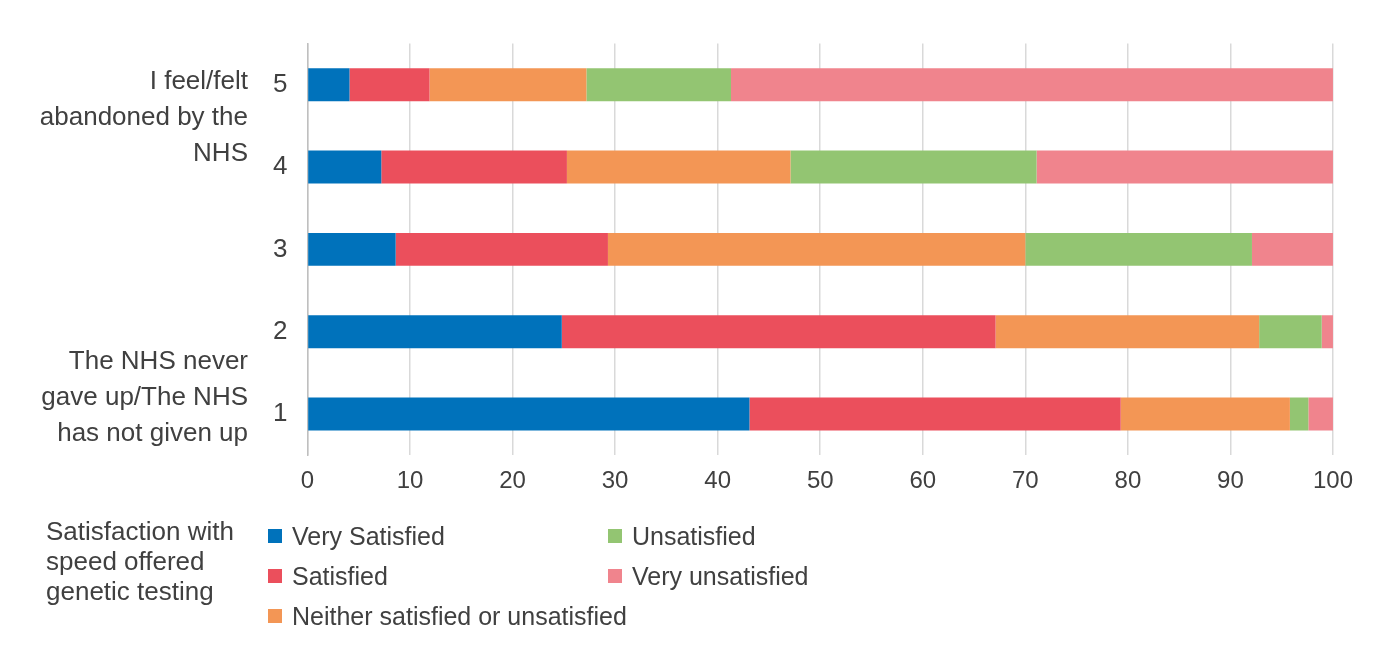 This screenshot has width=1373, height=650. Describe the element at coordinates (820, 480) in the screenshot. I see `x-tick-label: 50` at that location.